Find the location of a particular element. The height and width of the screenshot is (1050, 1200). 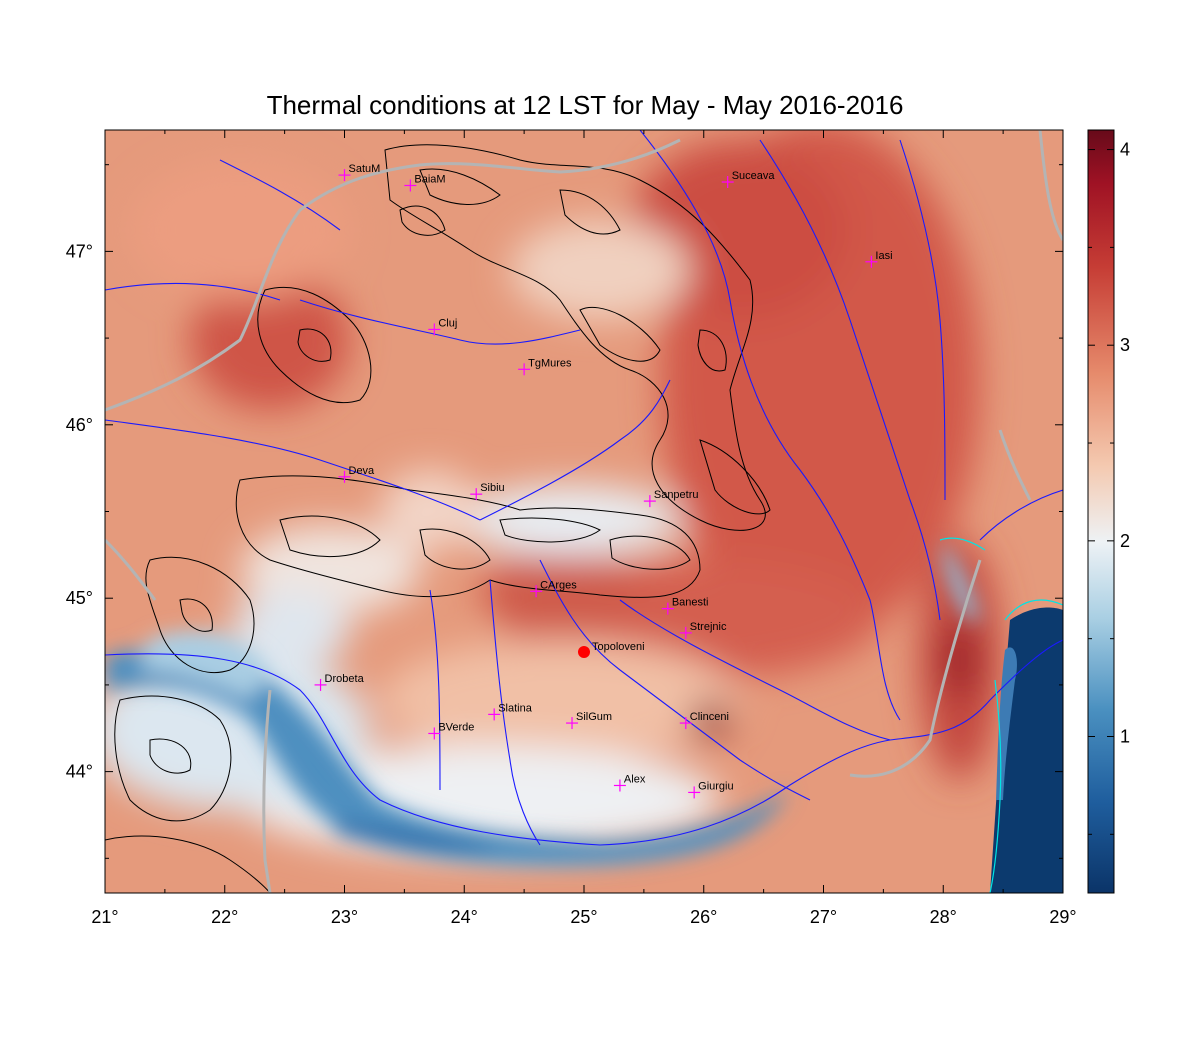

station-label: Clinceni is located at coordinates (709, 717).